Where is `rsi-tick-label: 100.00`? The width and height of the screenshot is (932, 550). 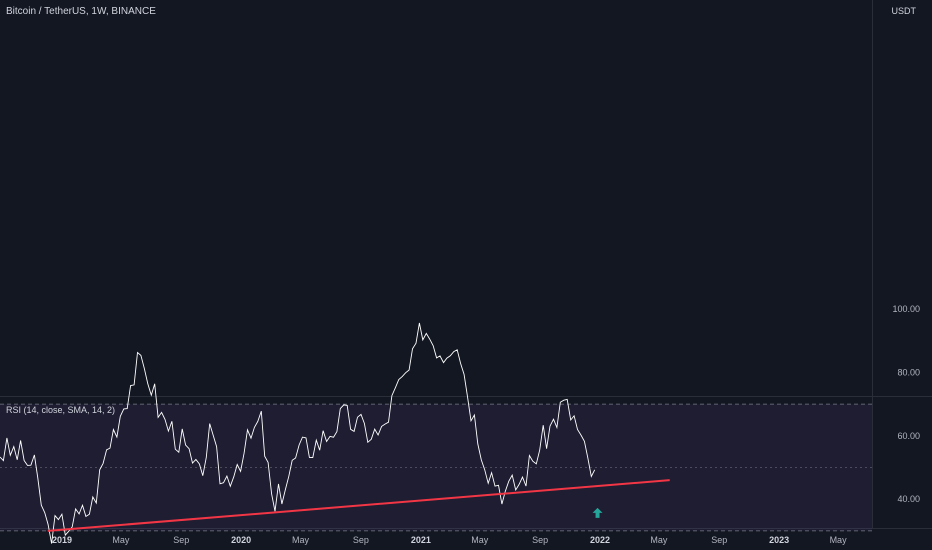
rsi-tick-label: 100.00 is located at coordinates (906, 309).